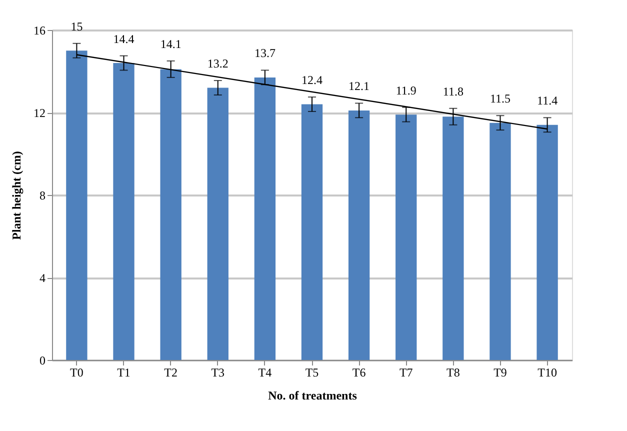  What do you see at coordinates (76, 26) in the screenshot?
I see `data-label: 15` at bounding box center [76, 26].